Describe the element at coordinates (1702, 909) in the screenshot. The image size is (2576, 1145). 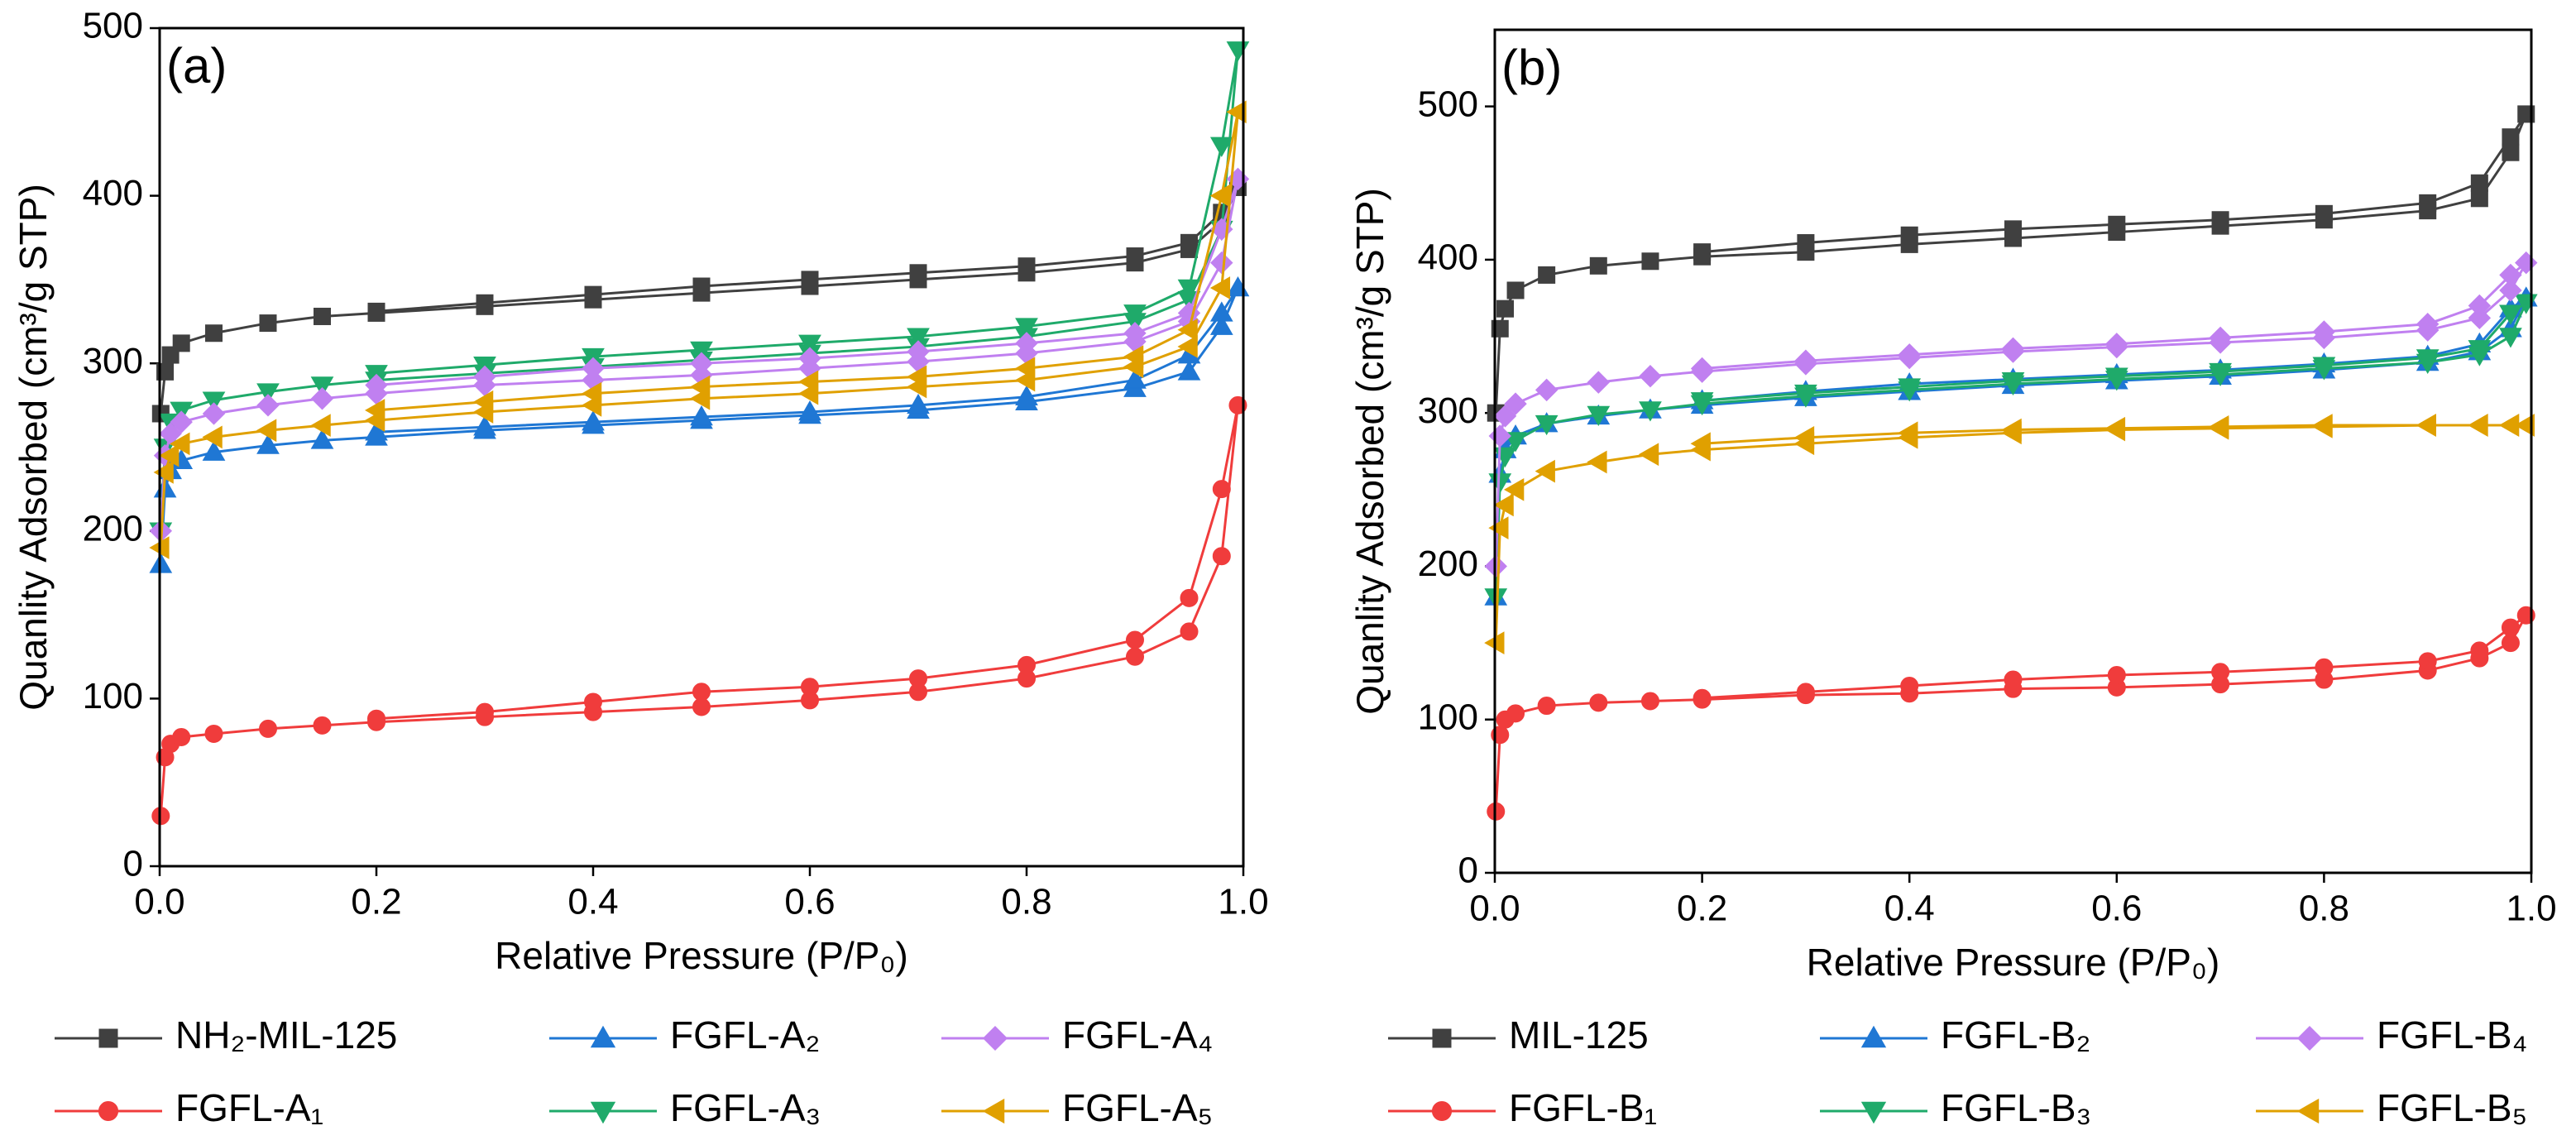
I see `x-tick-label: 0.2` at that location.